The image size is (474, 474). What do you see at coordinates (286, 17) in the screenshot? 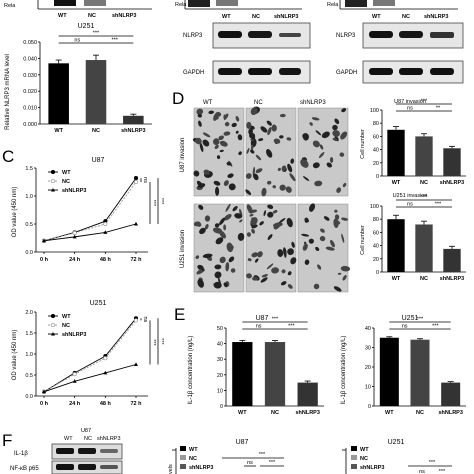
I see `blot-b-group-shnlrp3: shNLRP3` at bounding box center [286, 17].